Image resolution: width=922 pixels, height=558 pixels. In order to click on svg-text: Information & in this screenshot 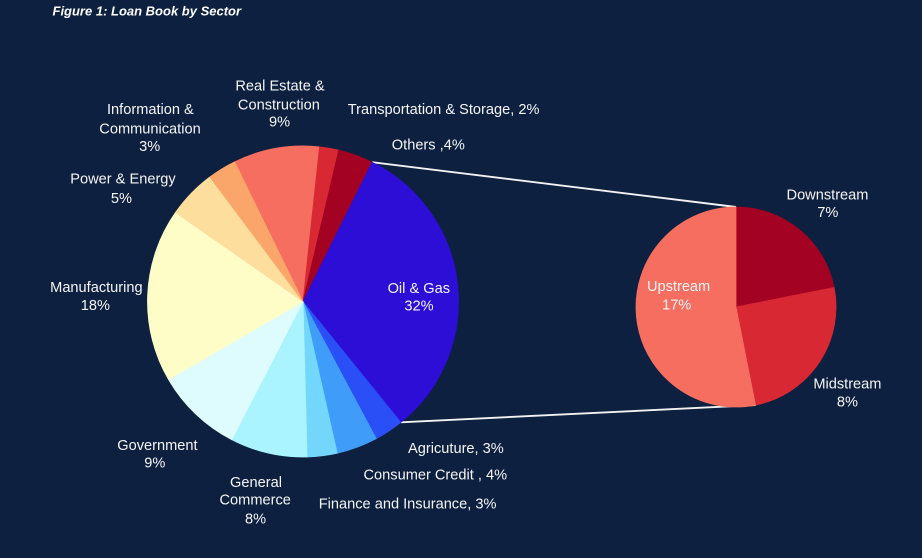, I will do `click(150, 110)`.